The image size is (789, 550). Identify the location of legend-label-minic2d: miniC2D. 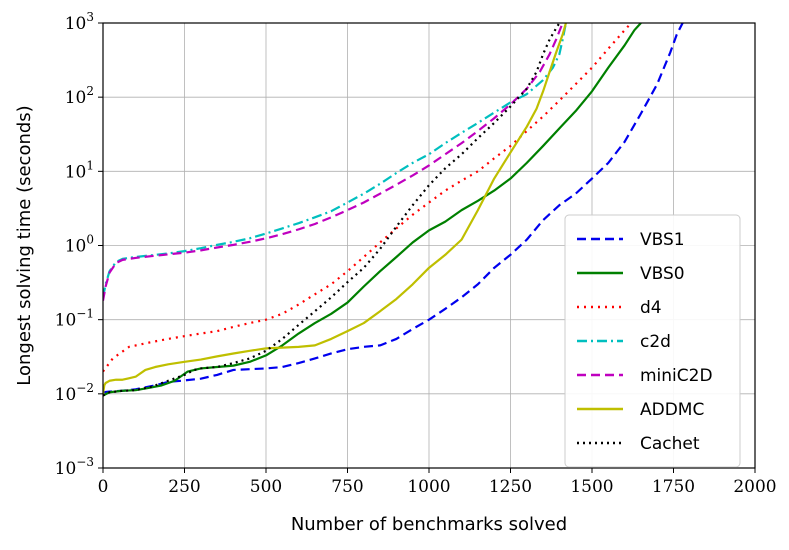
(676, 376).